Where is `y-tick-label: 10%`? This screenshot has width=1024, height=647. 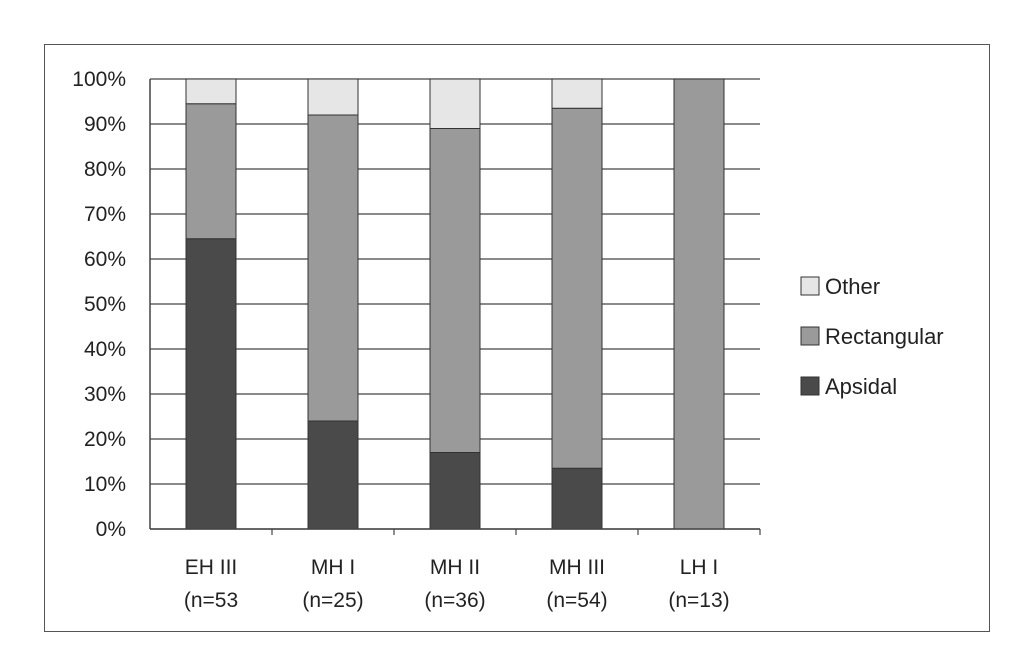 y-tick-label: 10% is located at coordinates (105, 484).